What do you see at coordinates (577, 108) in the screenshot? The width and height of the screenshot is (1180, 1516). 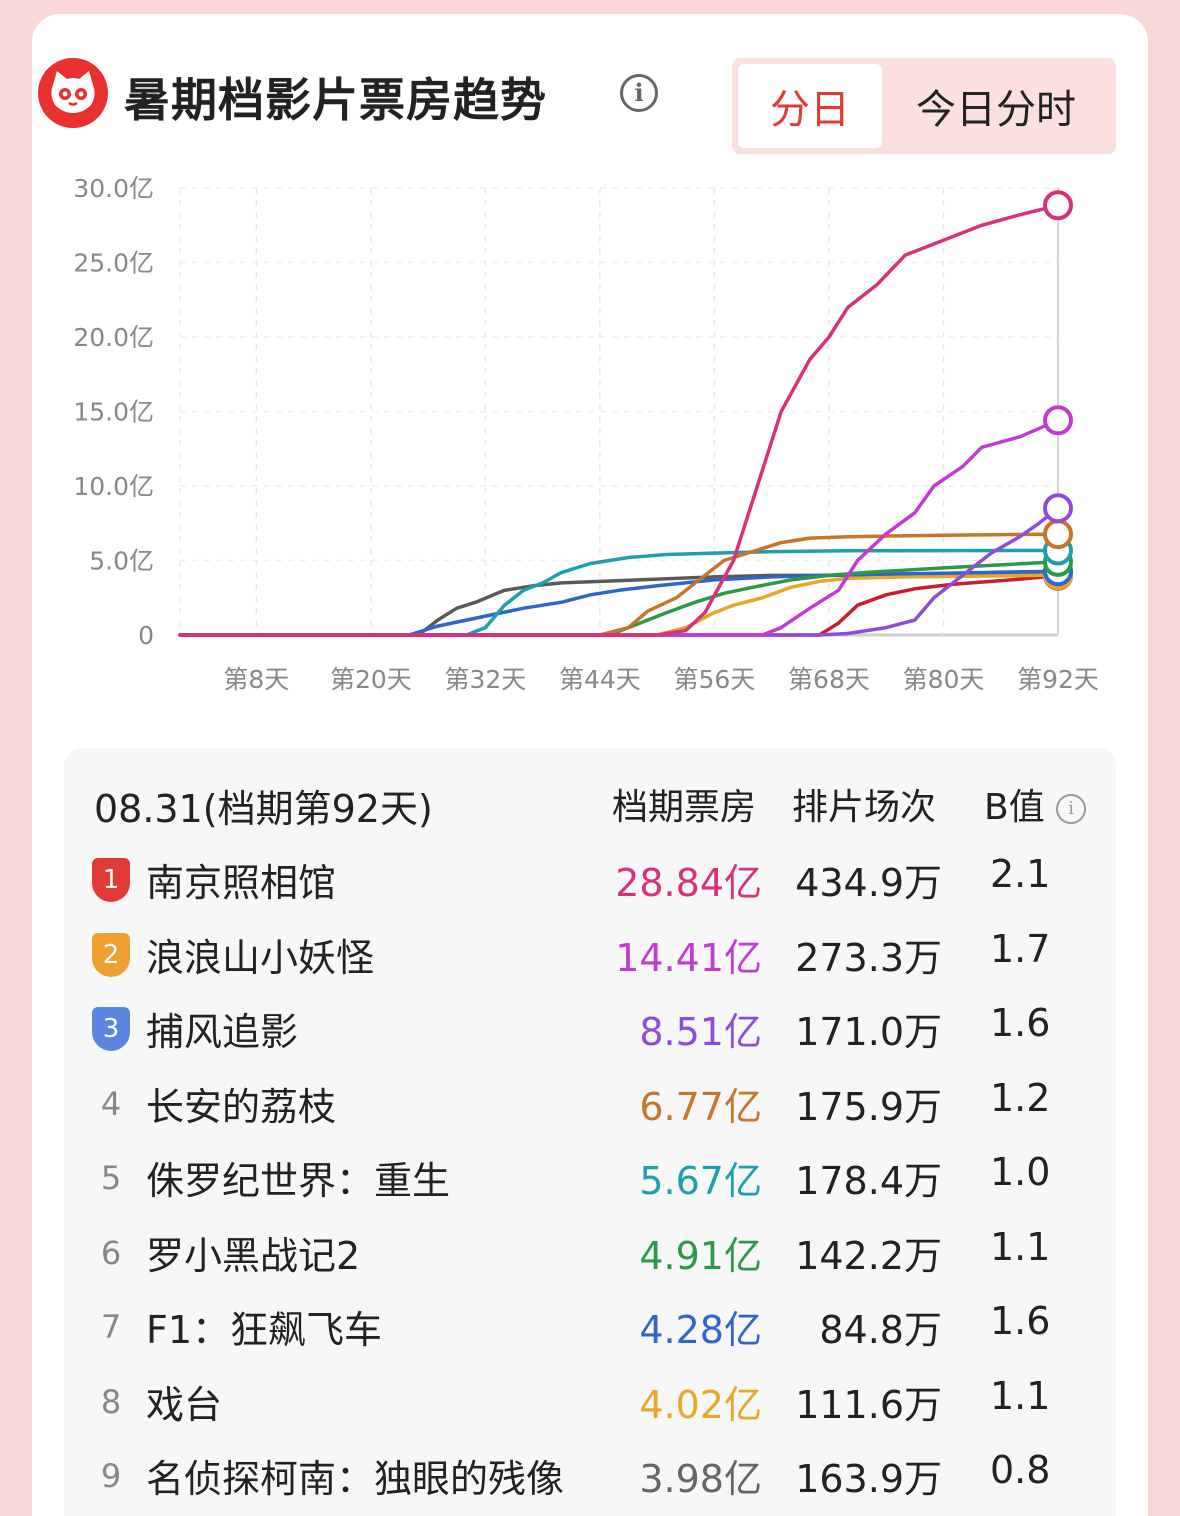 I see `header: 暑期档影片票房趋势 i 分日 今日分时` at bounding box center [577, 108].